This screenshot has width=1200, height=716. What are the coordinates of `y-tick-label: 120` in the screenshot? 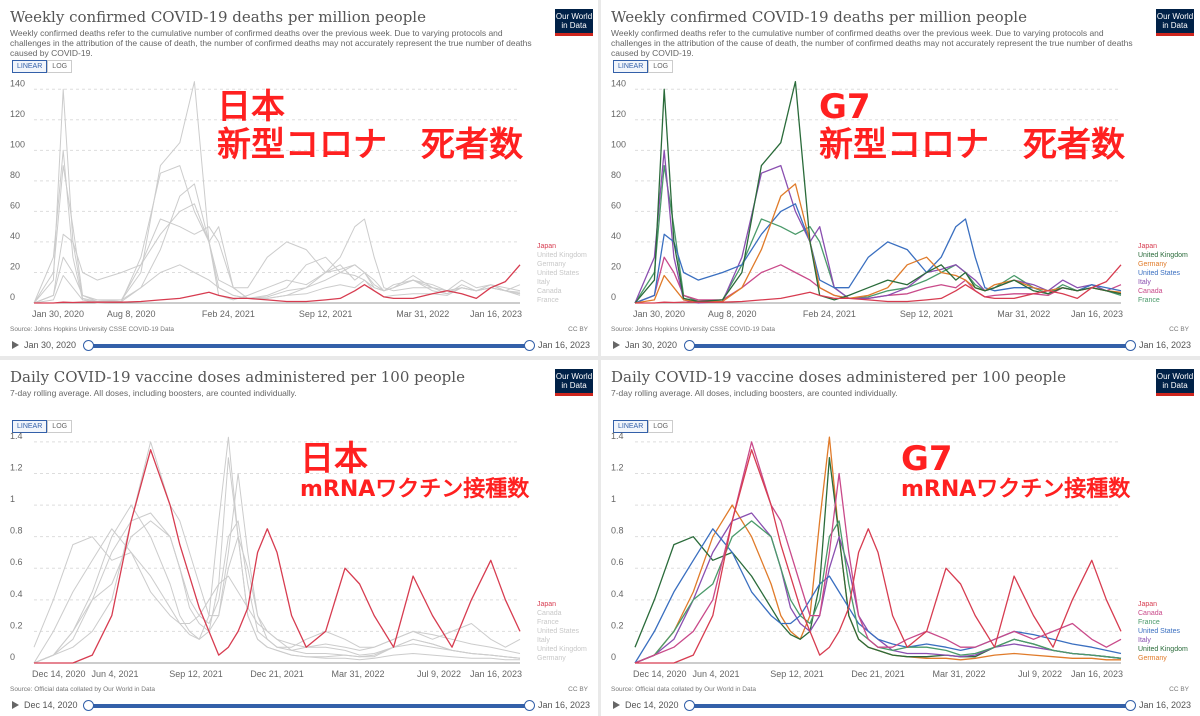 It's located at (618, 114).